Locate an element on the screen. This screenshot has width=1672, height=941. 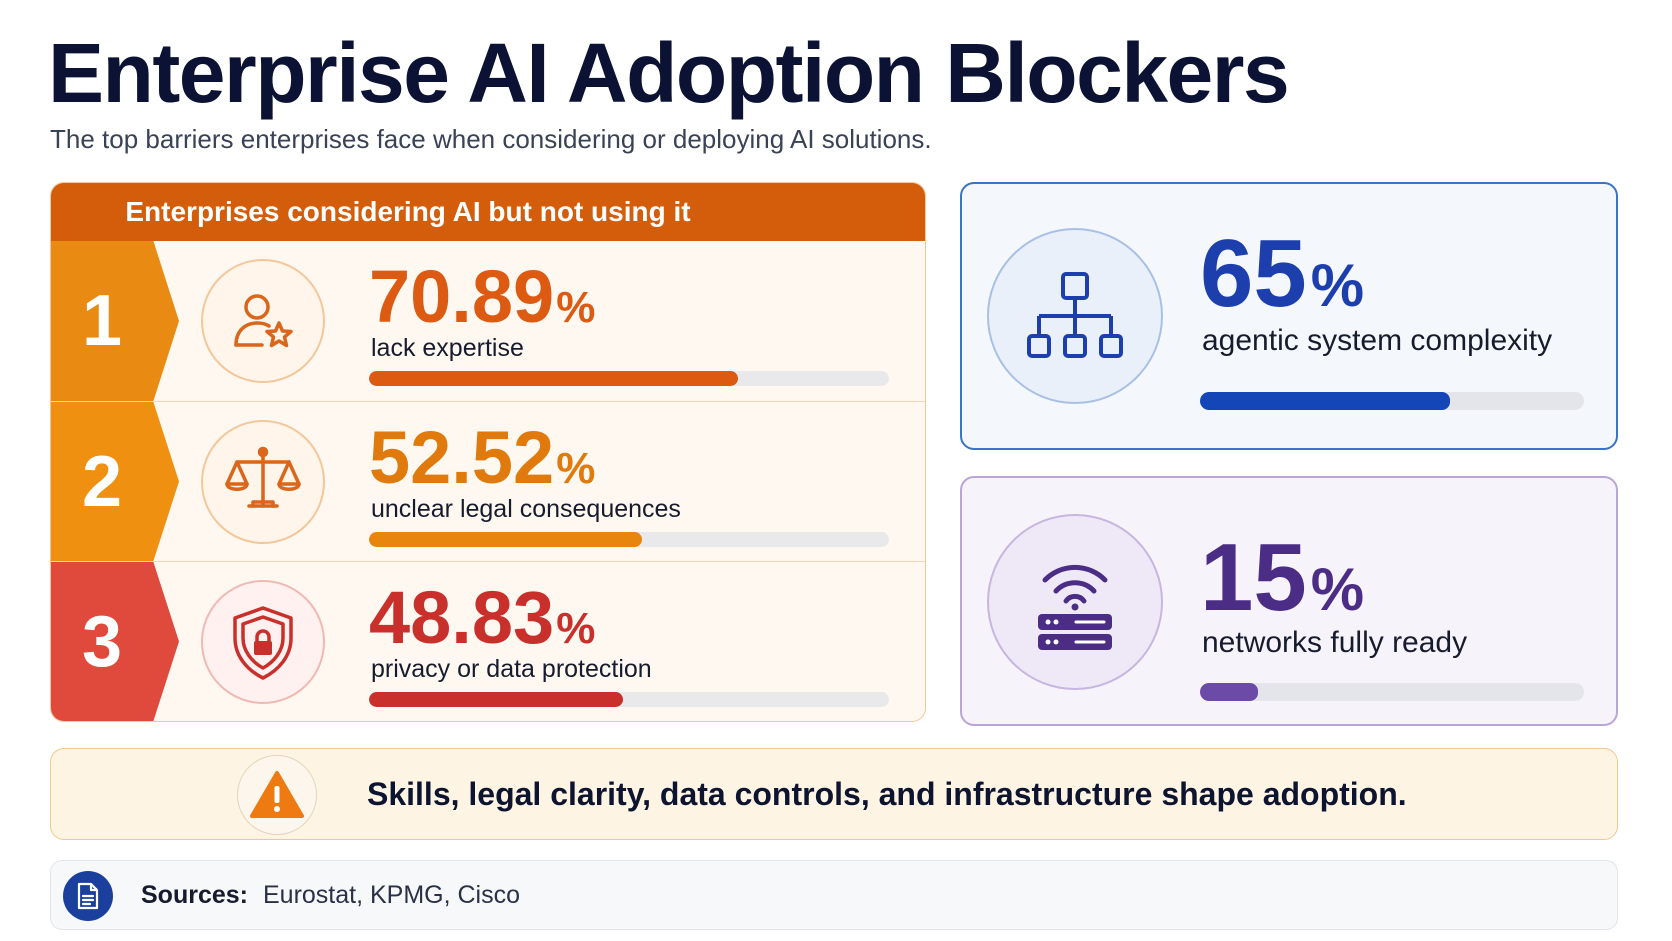
wifi-router-icon is located at coordinates (1075, 602).